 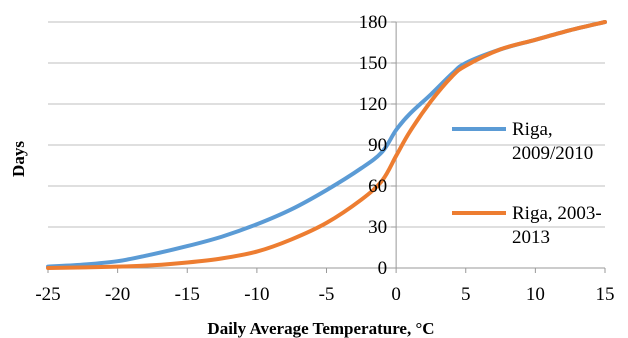 I want to click on y-tick-label: 150, so click(x=373, y=63).